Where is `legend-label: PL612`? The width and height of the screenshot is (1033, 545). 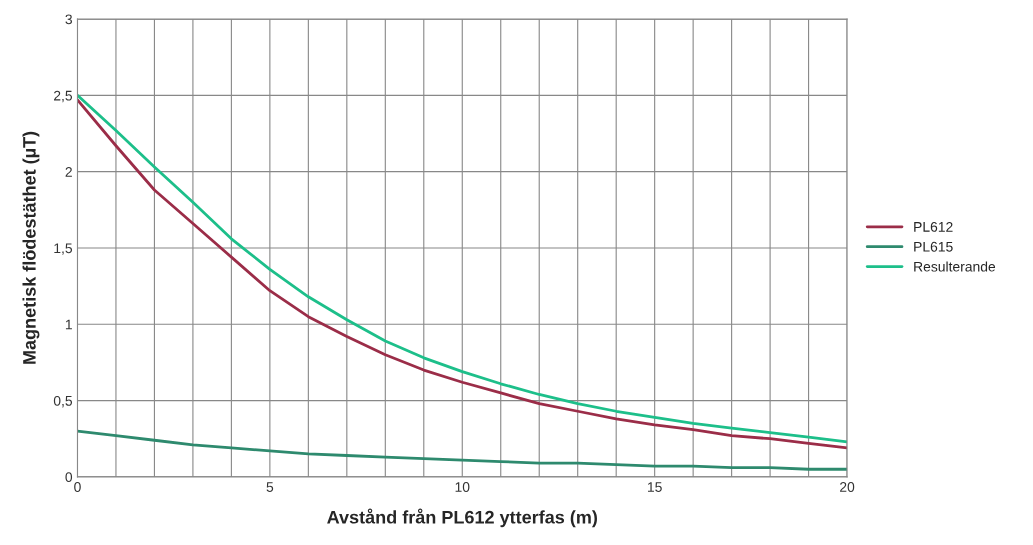 legend-label: PL612 is located at coordinates (933, 226).